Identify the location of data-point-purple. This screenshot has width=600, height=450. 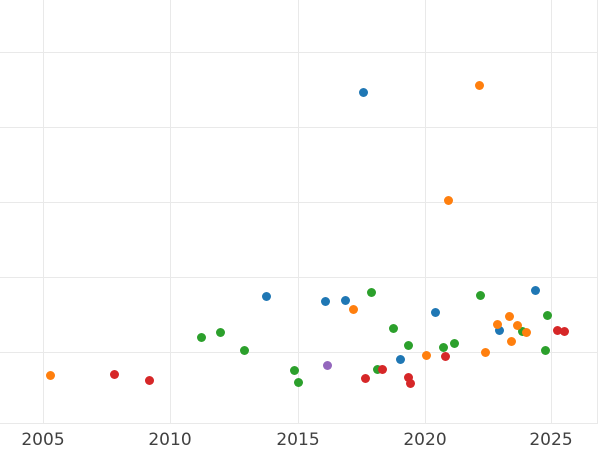
(327, 365).